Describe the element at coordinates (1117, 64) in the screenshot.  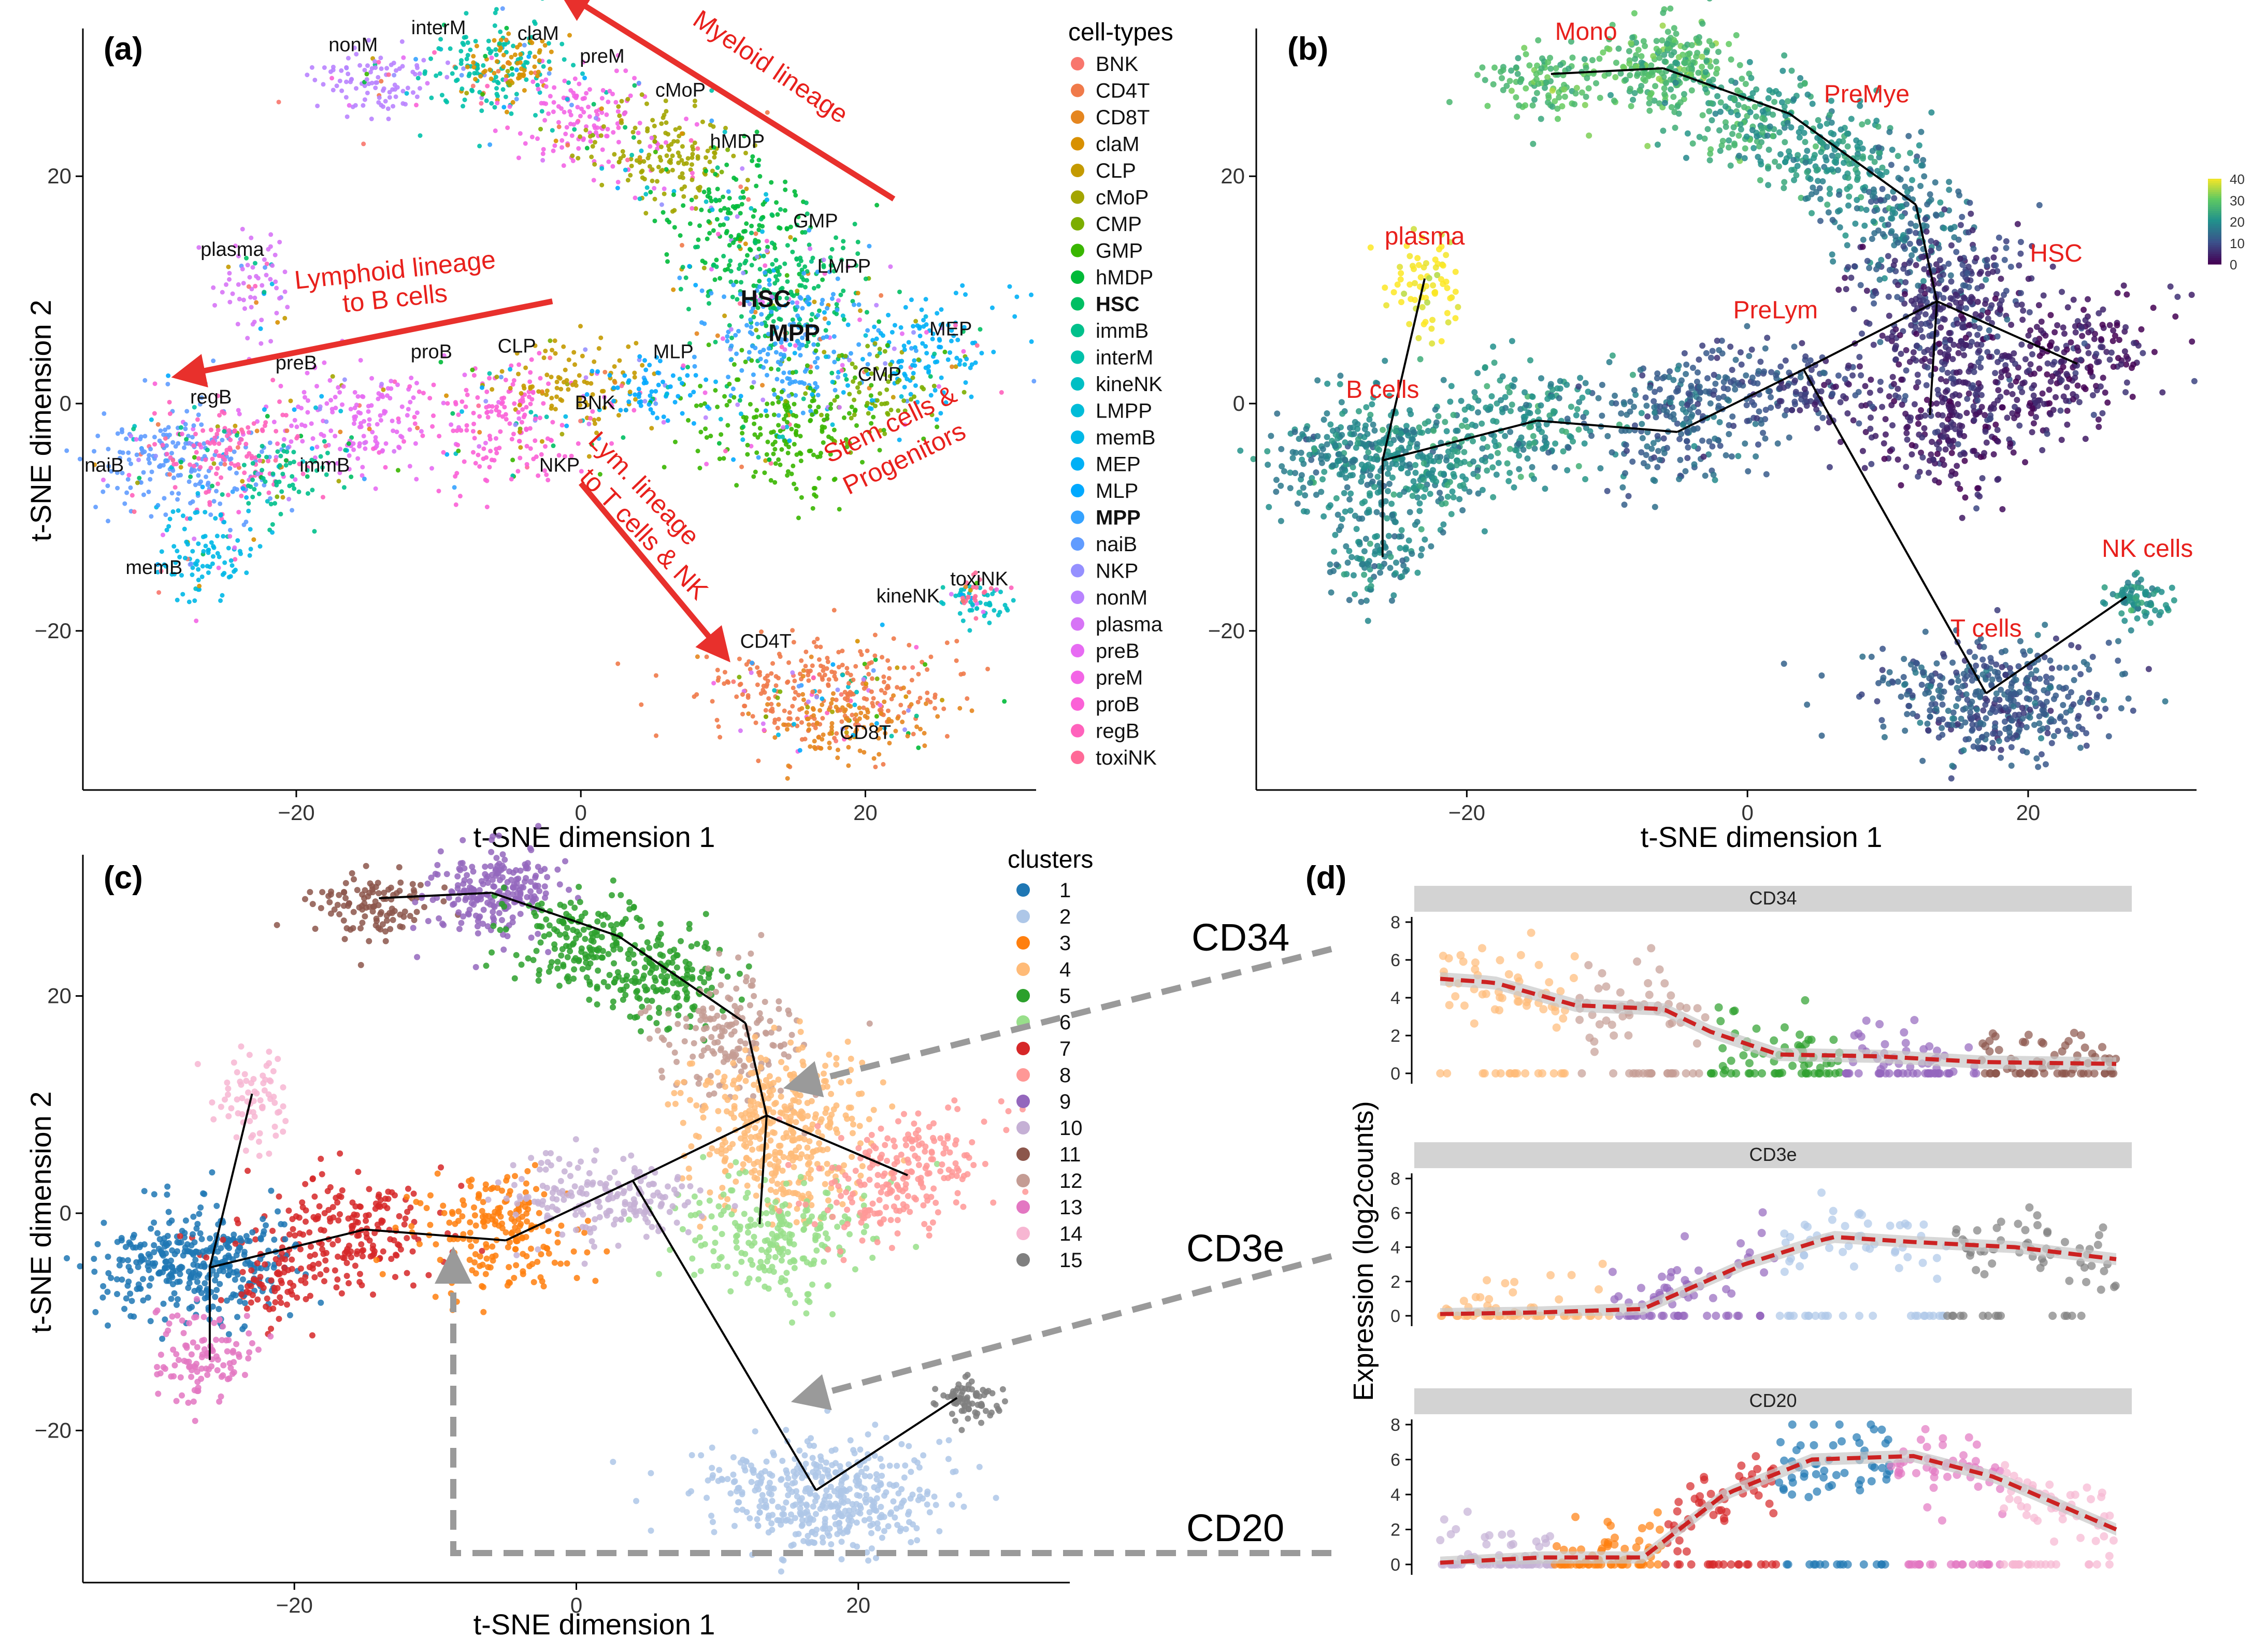
I see `legend-label-bnk: BNK` at that location.